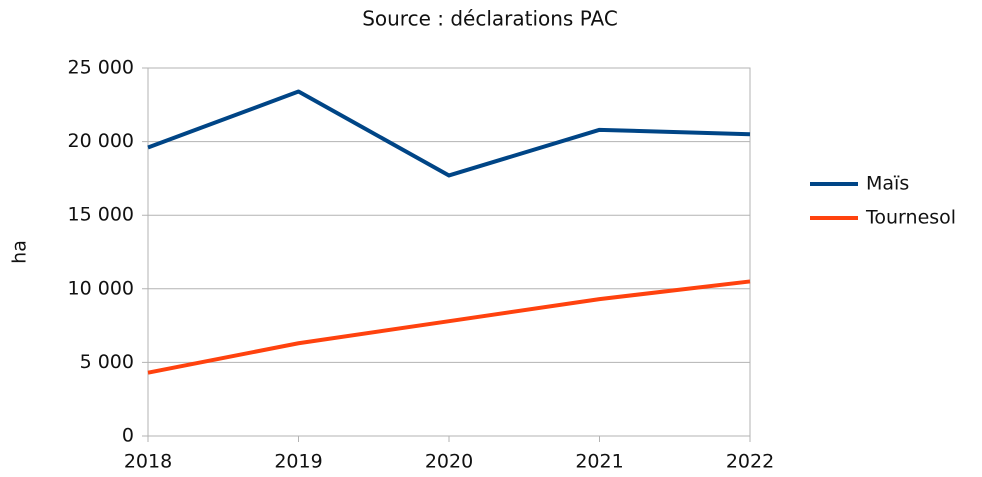 The height and width of the screenshot is (477, 982). I want to click on x-tick-label: 2018, so click(148, 462).